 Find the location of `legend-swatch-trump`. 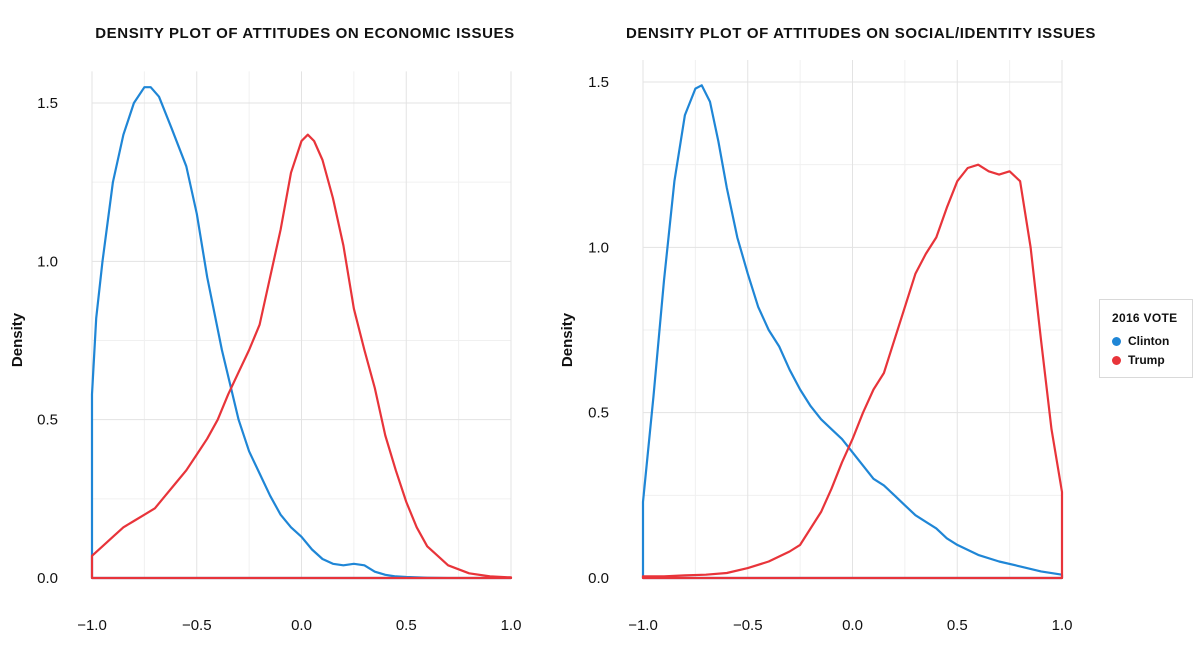

legend-swatch-trump is located at coordinates (1116, 360).